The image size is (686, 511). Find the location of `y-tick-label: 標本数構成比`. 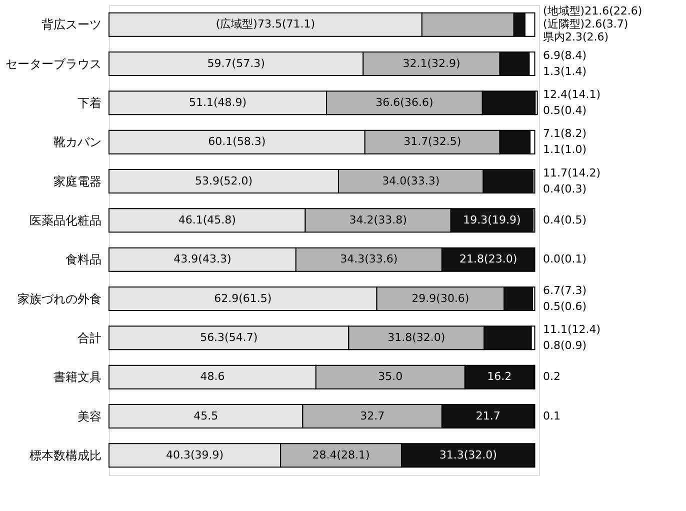

y-tick-label: 標本数構成比 is located at coordinates (66, 455).